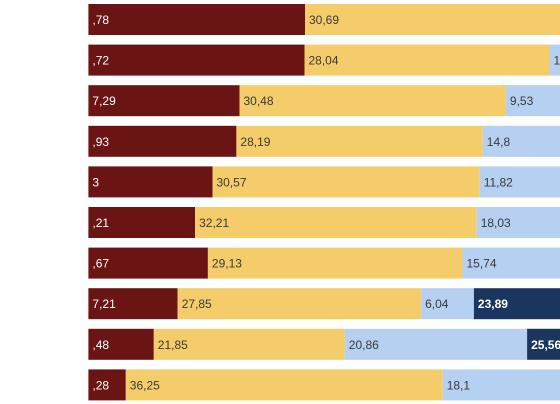 This screenshot has width=560, height=404. I want to click on data-label: 29,13, so click(227, 264).